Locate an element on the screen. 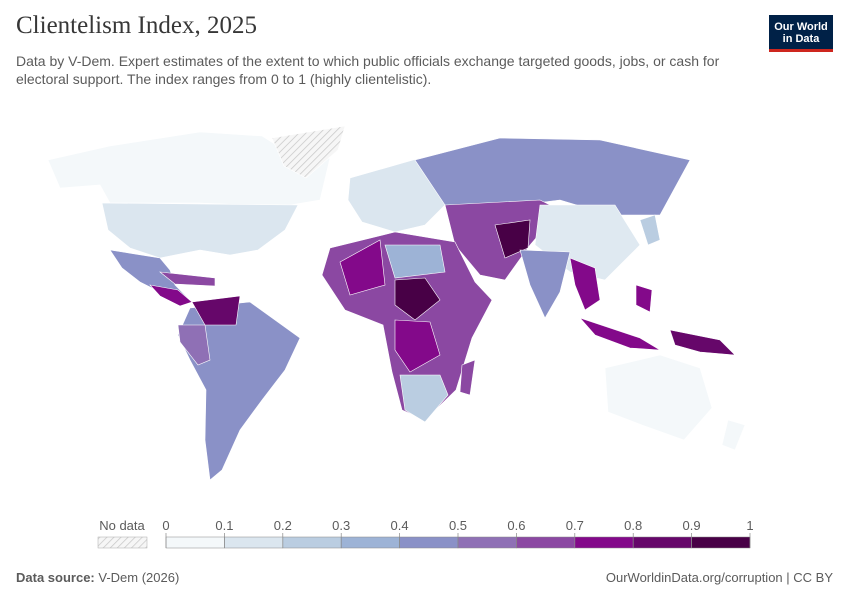 The image size is (850, 600). legend-tick-label: 0.6 is located at coordinates (516, 525).